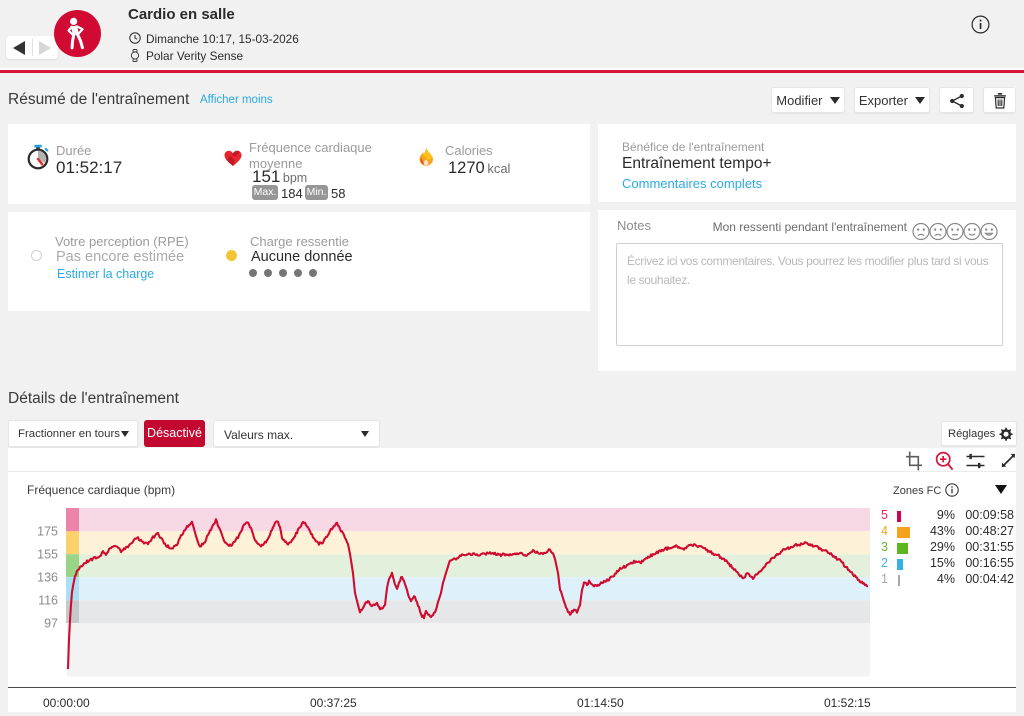 This screenshot has height=716, width=1024. What do you see at coordinates (47, 555) in the screenshot?
I see `svg-text: 155` at bounding box center [47, 555].